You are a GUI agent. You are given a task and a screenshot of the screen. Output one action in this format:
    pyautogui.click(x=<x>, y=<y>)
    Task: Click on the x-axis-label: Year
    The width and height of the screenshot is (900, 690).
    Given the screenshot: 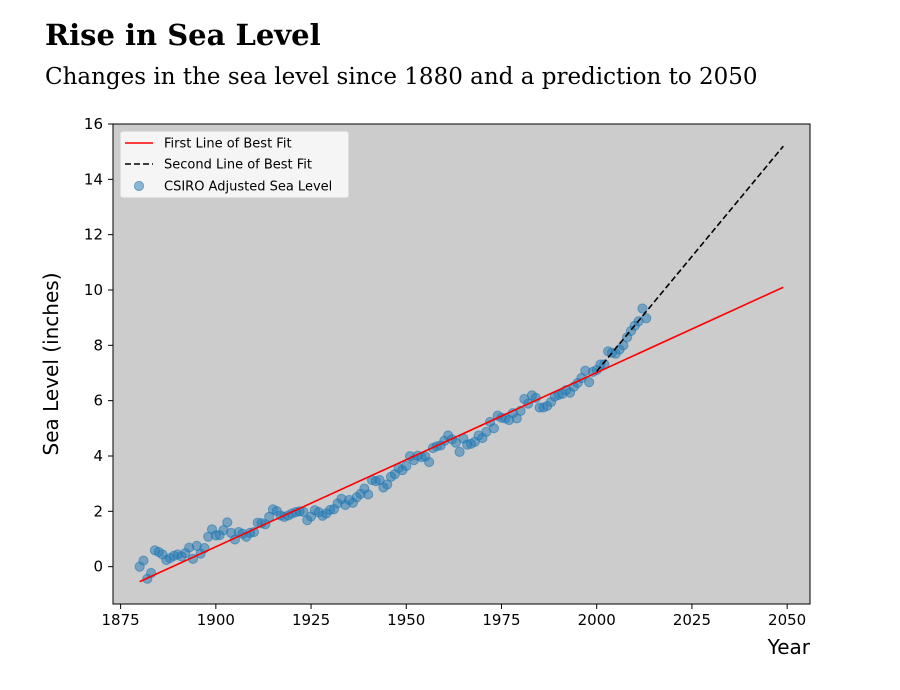 What is the action you would take?
    pyautogui.click(x=789, y=647)
    